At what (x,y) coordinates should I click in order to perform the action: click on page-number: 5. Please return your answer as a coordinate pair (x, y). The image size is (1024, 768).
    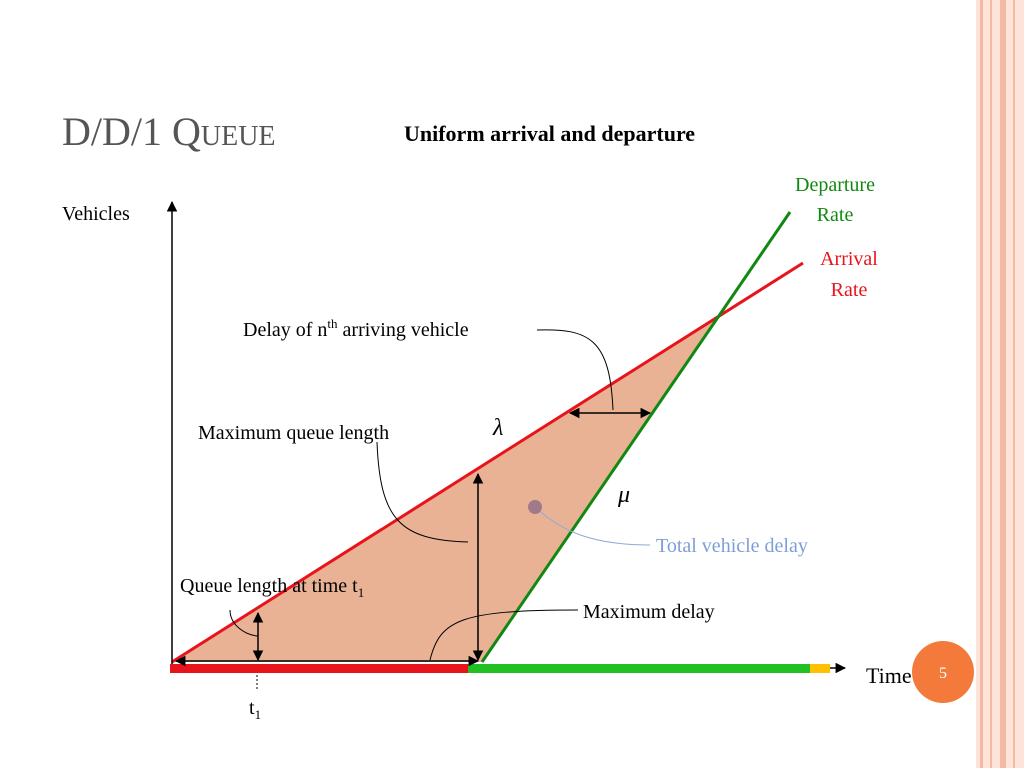
    Looking at the image, I should click on (943, 673).